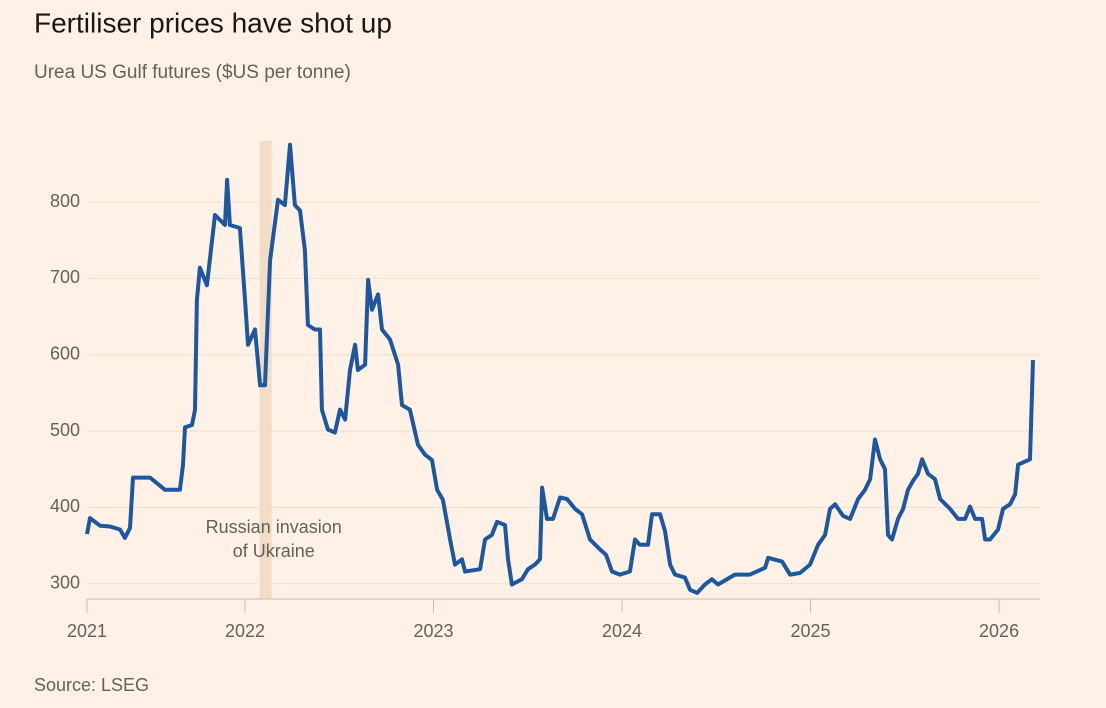 This screenshot has height=708, width=1106. What do you see at coordinates (622, 631) in the screenshot?
I see `x-tick-label: 2024` at bounding box center [622, 631].